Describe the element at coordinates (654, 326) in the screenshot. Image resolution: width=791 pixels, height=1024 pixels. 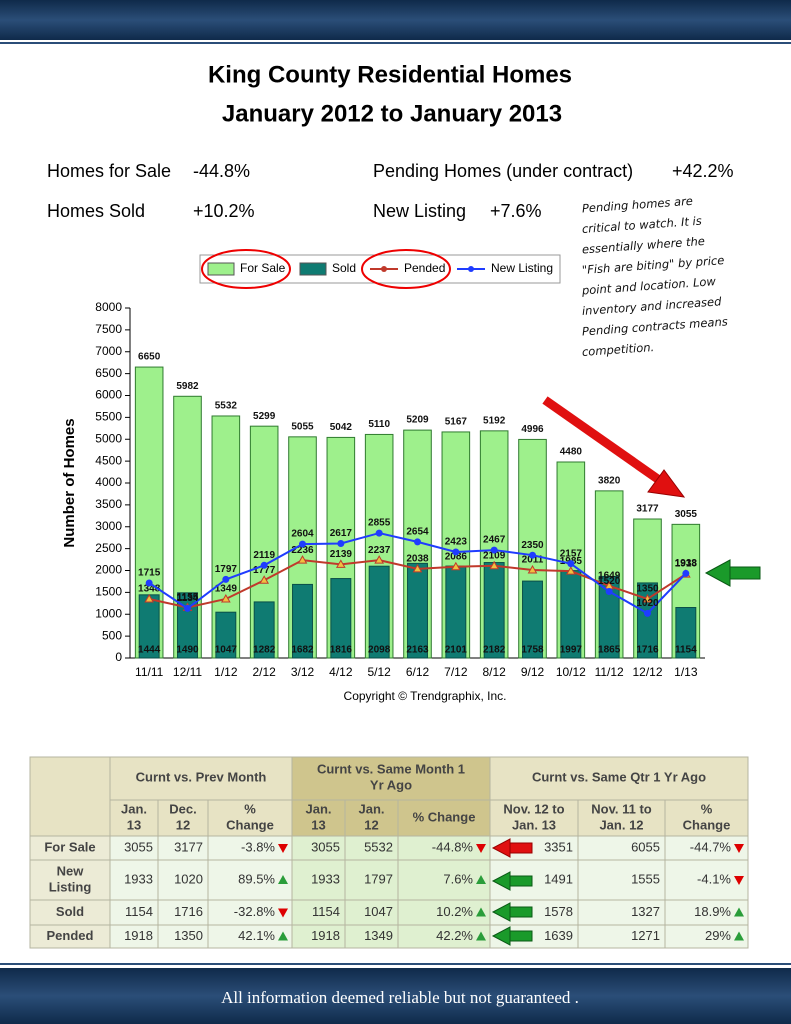
I see `handwritten-note: Pending contracts means` at that location.